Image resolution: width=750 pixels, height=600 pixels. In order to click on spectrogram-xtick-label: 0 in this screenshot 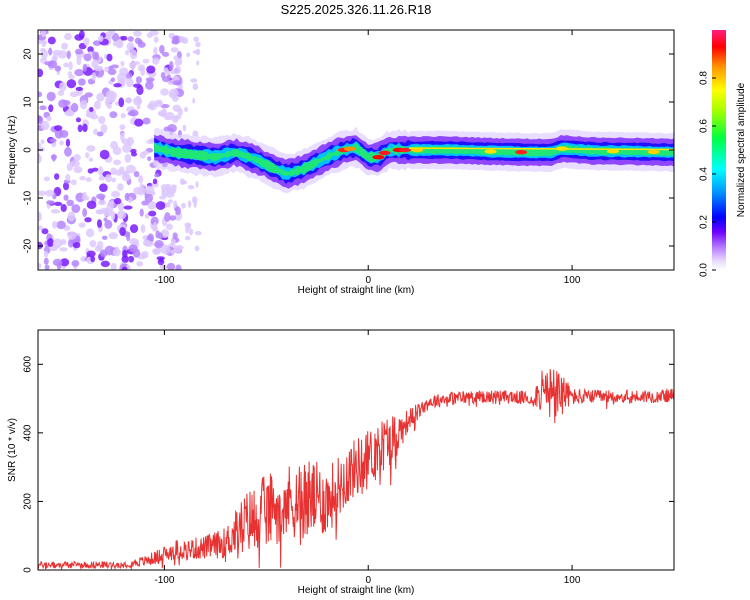, I will do `click(368, 280)`.